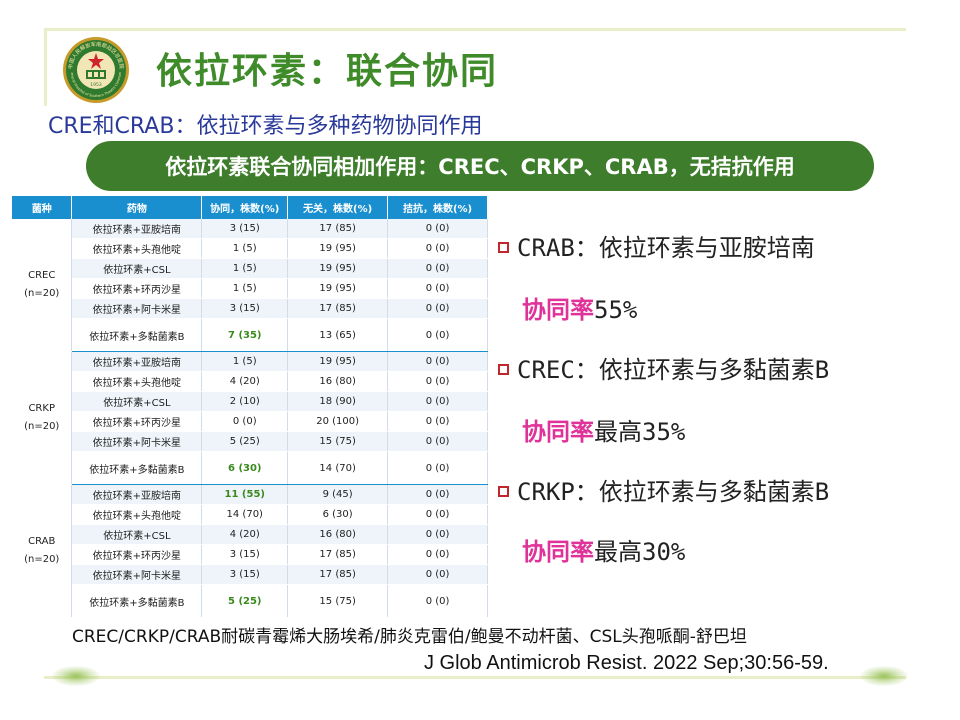 The height and width of the screenshot is (720, 960). Describe the element at coordinates (338, 468) in the screenshot. I see `indifferent-cell: 14 (70)` at that location.